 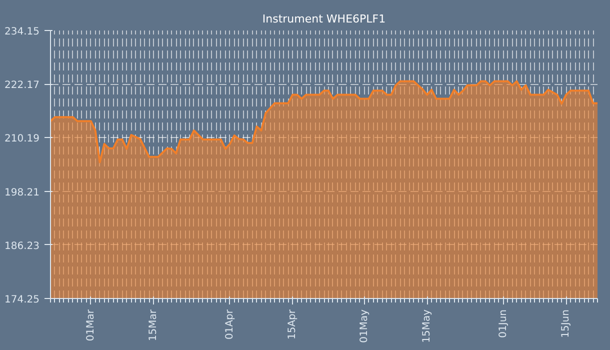 What do you see at coordinates (22, 86) in the screenshot?
I see `y-tick-label: 222.17` at bounding box center [22, 86].